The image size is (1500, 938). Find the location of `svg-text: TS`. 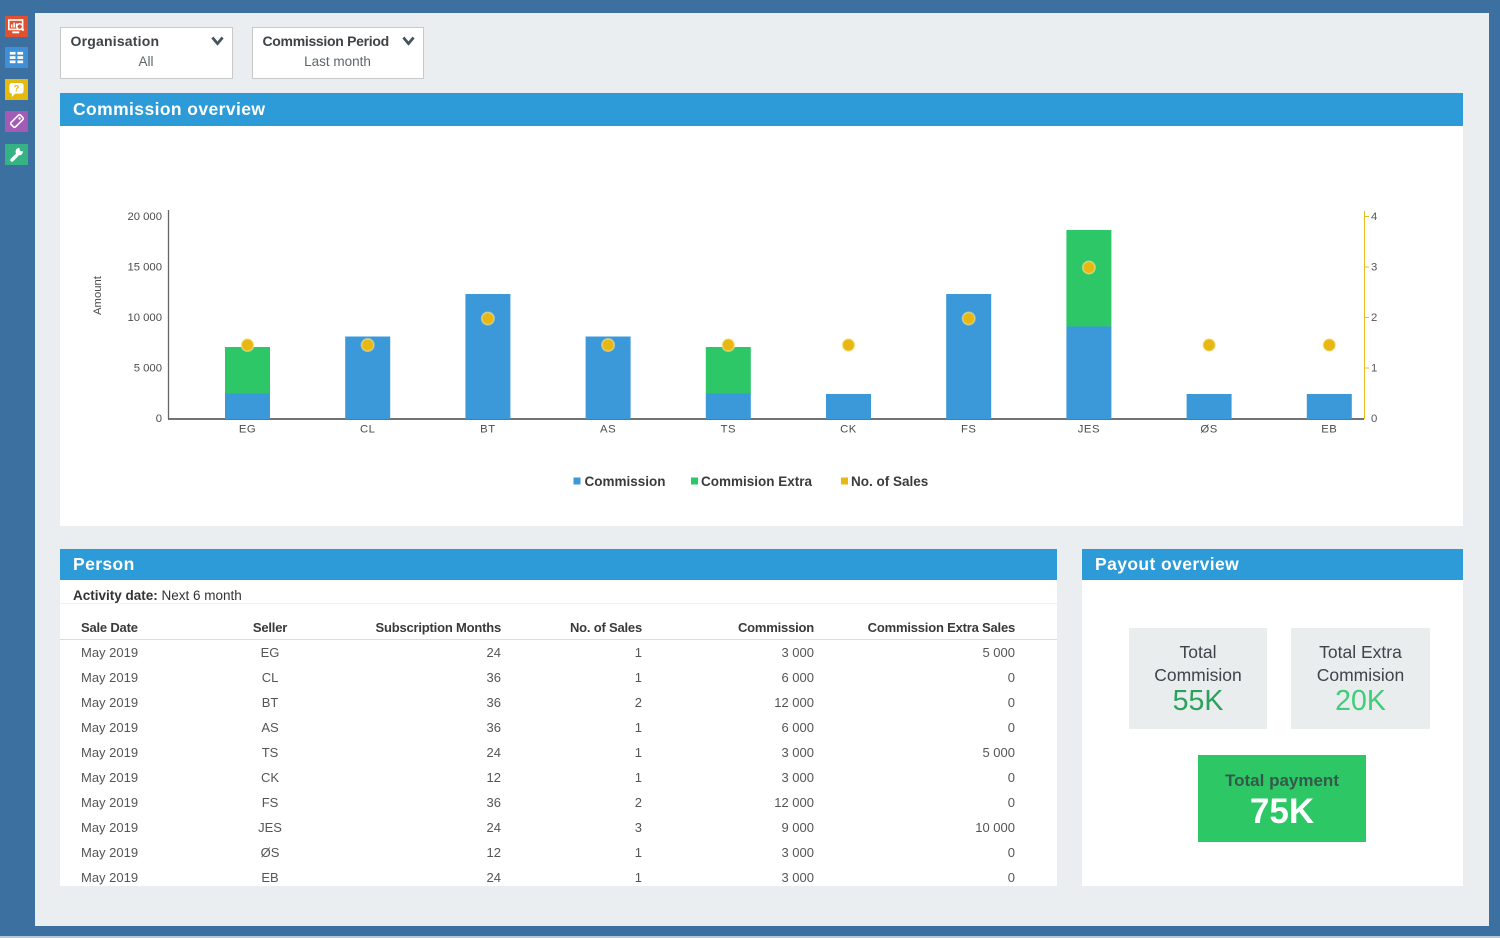

svg-text: TS is located at coordinates (728, 430).